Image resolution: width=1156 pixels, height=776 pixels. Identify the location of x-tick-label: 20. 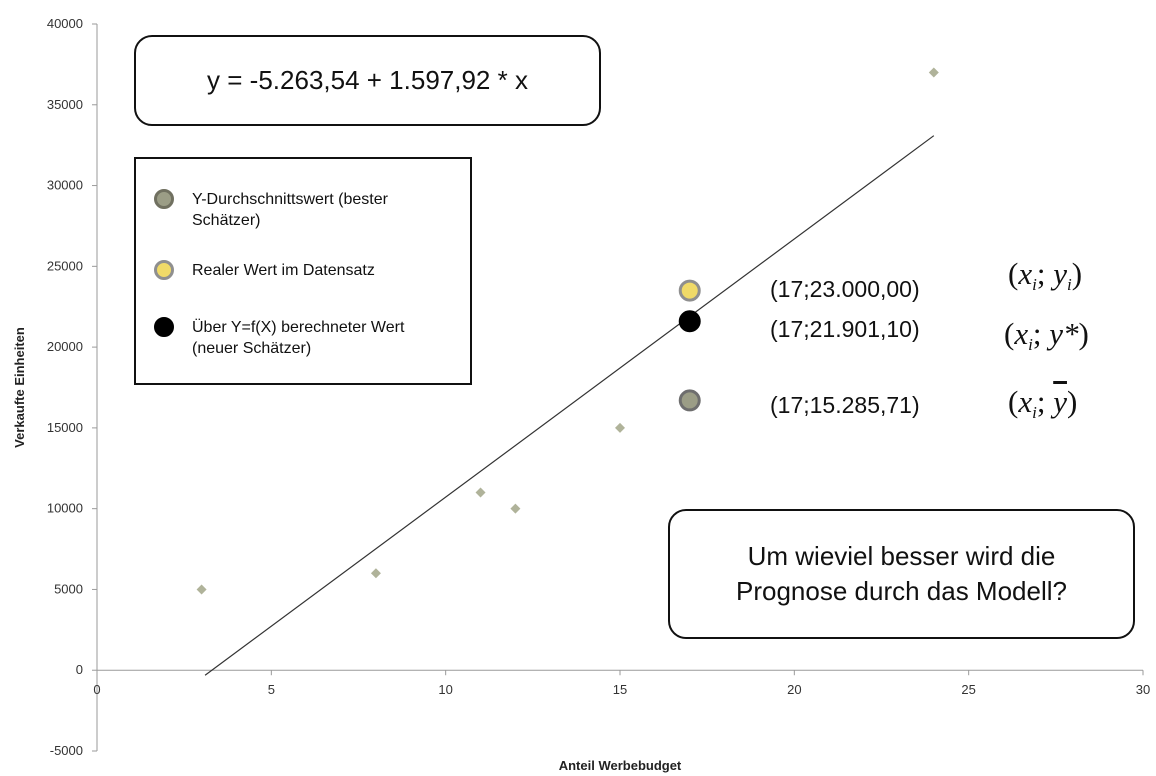
(794, 689).